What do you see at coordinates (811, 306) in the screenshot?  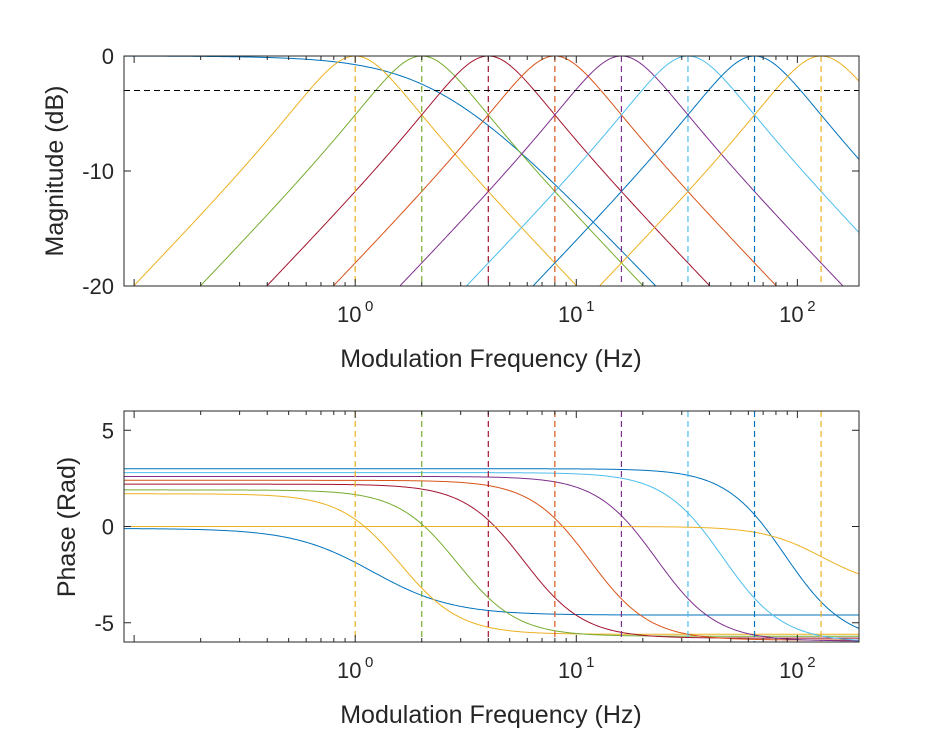 I see `magnitude-x-tick-exponent: 2` at bounding box center [811, 306].